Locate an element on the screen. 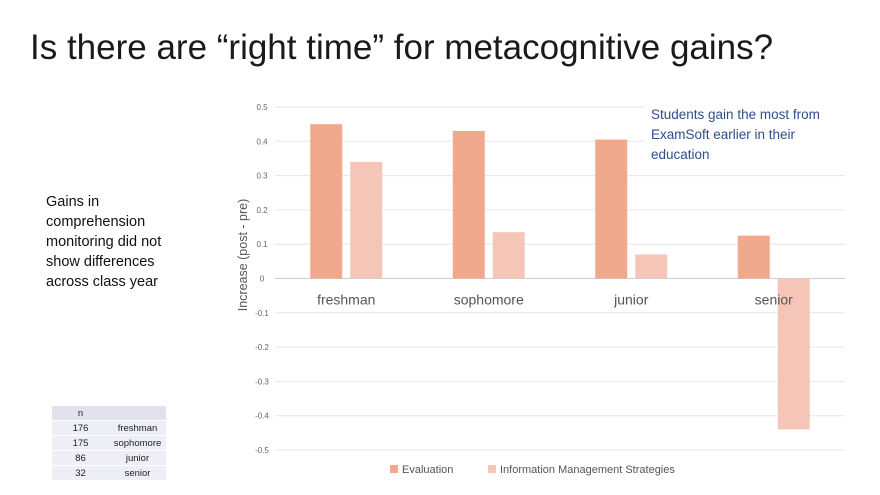 This screenshot has width=880, height=495. y-tick-label: 0.3 is located at coordinates (262, 176).